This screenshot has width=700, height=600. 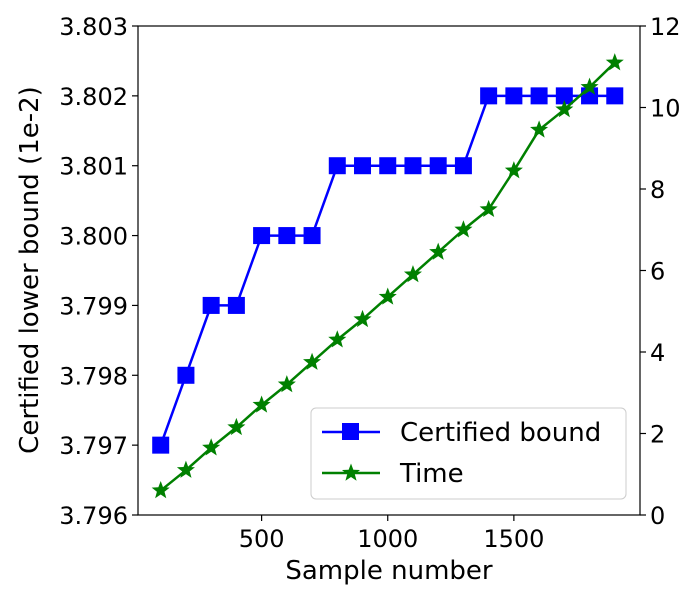 I want to click on y-right-tick-label: 4, so click(x=657, y=353).